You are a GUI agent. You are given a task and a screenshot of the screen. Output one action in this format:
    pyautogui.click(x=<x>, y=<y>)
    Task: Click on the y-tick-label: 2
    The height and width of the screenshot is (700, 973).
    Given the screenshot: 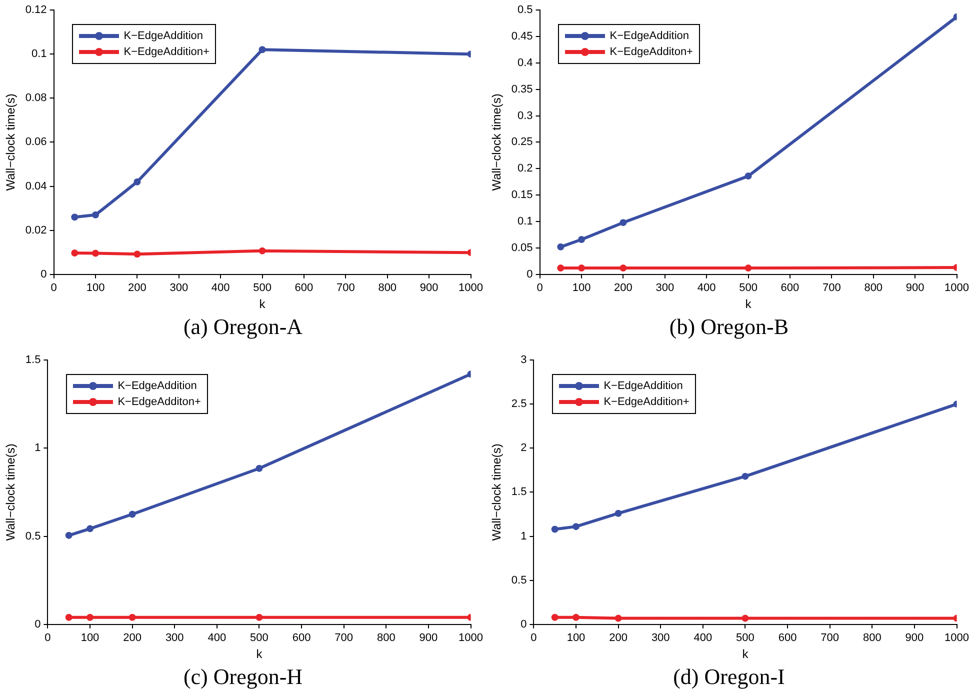 What is the action you would take?
    pyautogui.click(x=523, y=448)
    